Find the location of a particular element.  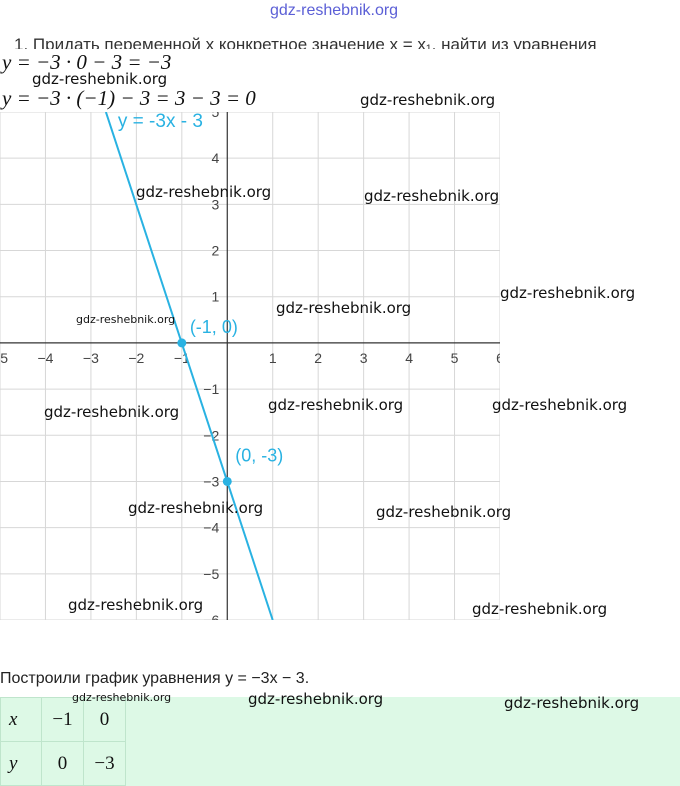

equation-1: y = −3 · 0 − 3 = −3 is located at coordinates (87, 62).